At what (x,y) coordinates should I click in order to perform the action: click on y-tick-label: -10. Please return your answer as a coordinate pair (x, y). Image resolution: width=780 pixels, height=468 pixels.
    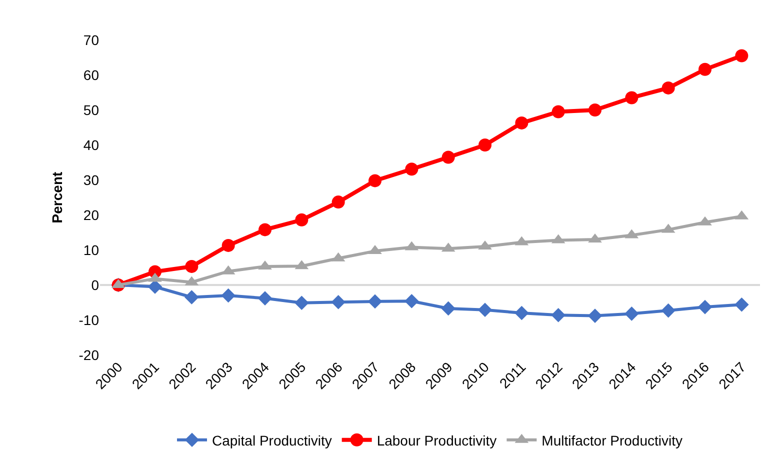
    Looking at the image, I should click on (89, 320).